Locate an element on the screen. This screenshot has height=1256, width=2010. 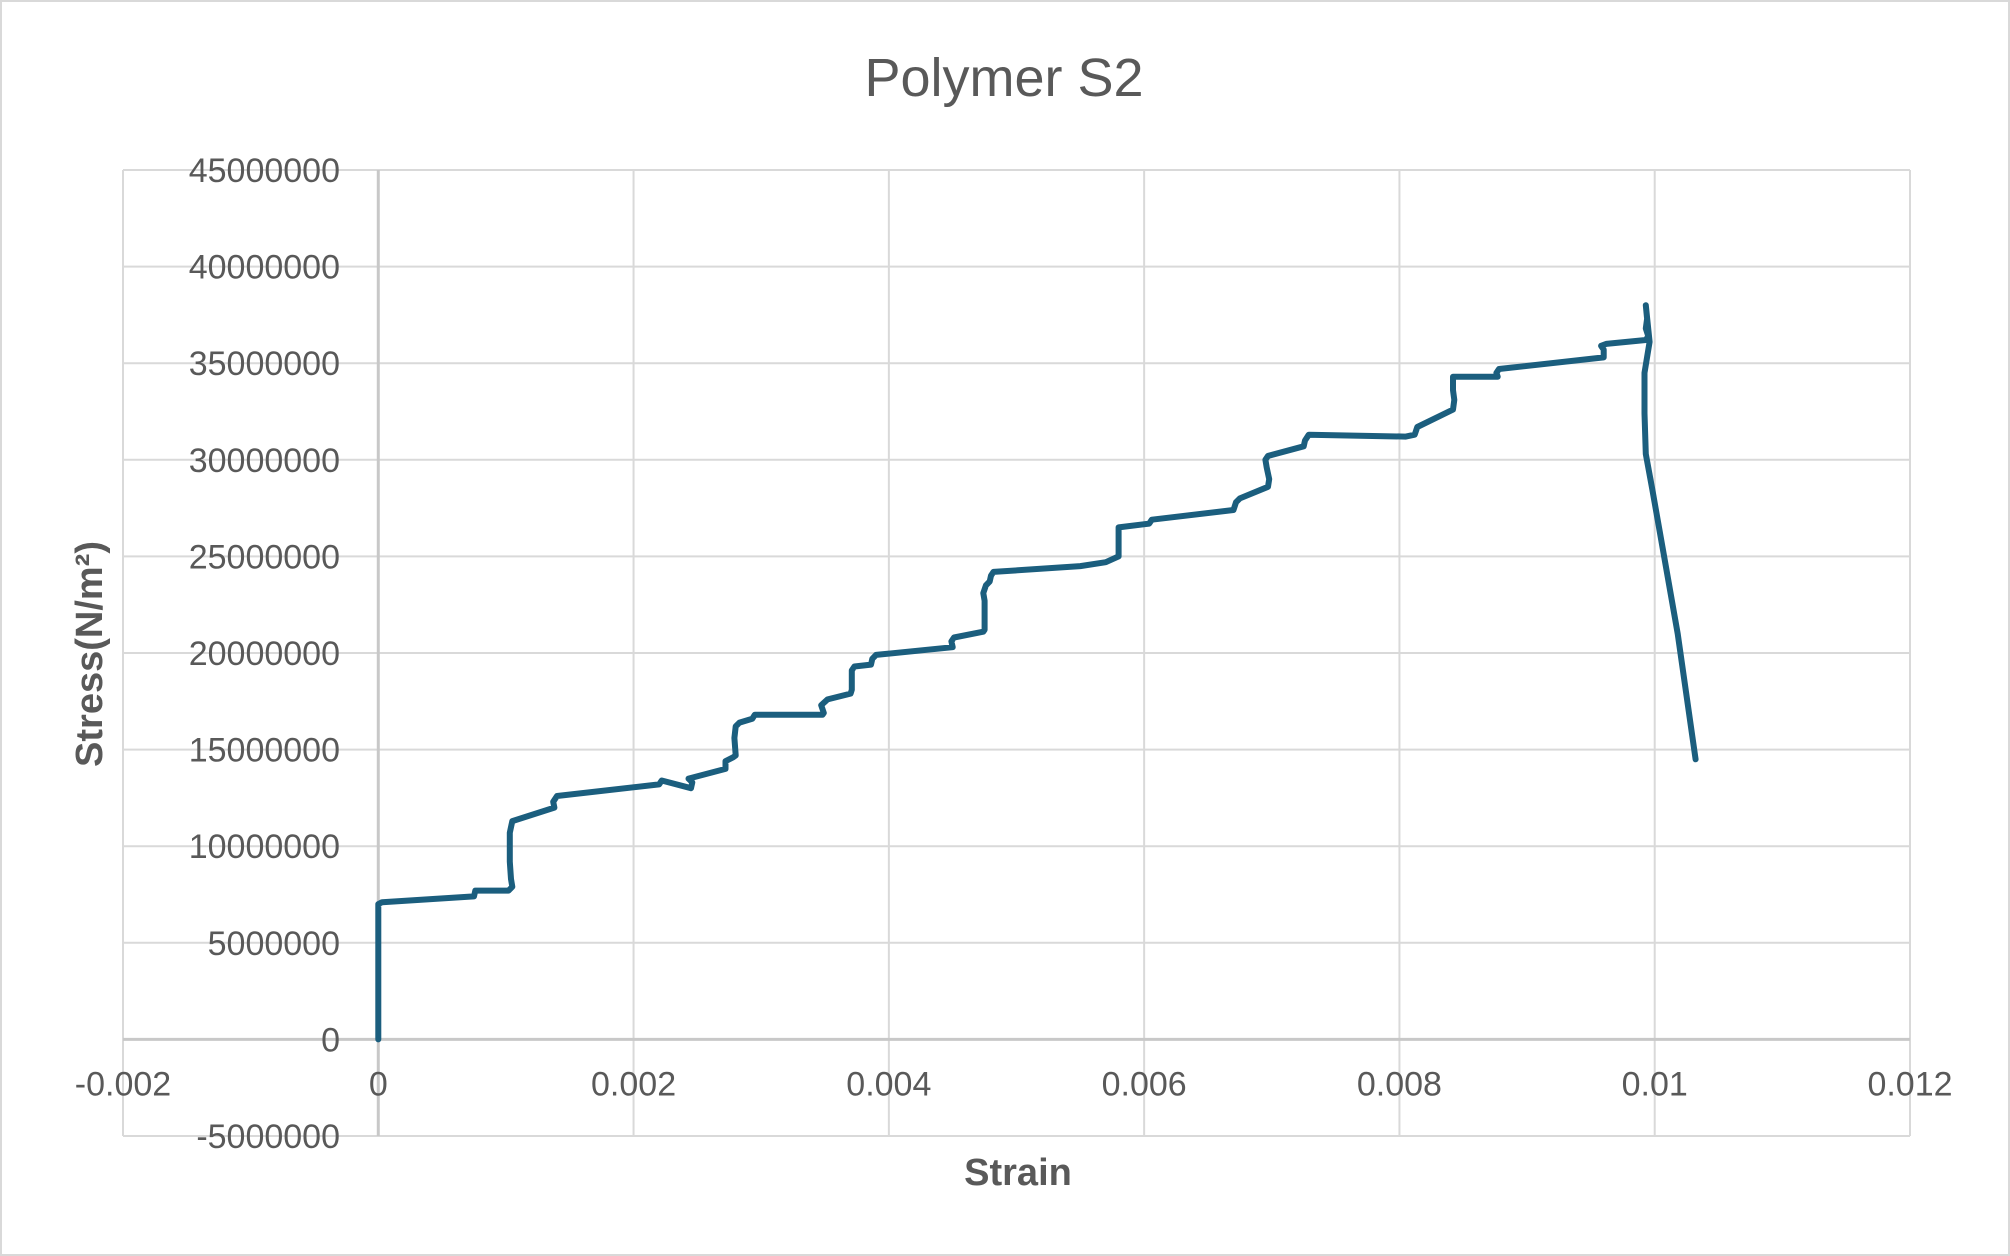
y-tick-label: -5000000 is located at coordinates (268, 1137).